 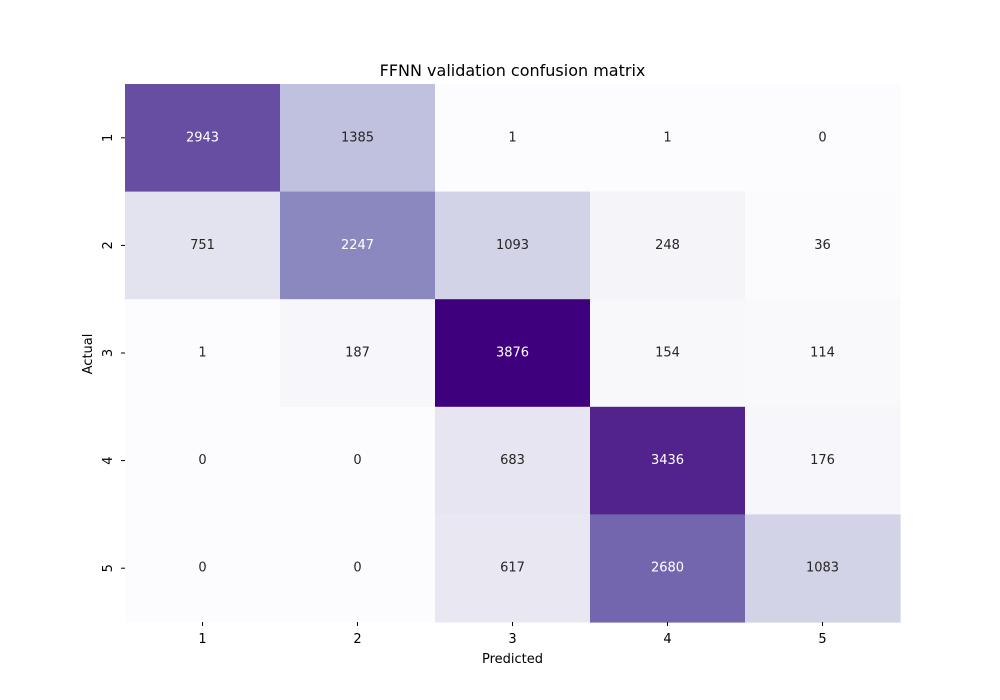 I want to click on heatmap-cell-r4-c4, so click(x=668, y=460).